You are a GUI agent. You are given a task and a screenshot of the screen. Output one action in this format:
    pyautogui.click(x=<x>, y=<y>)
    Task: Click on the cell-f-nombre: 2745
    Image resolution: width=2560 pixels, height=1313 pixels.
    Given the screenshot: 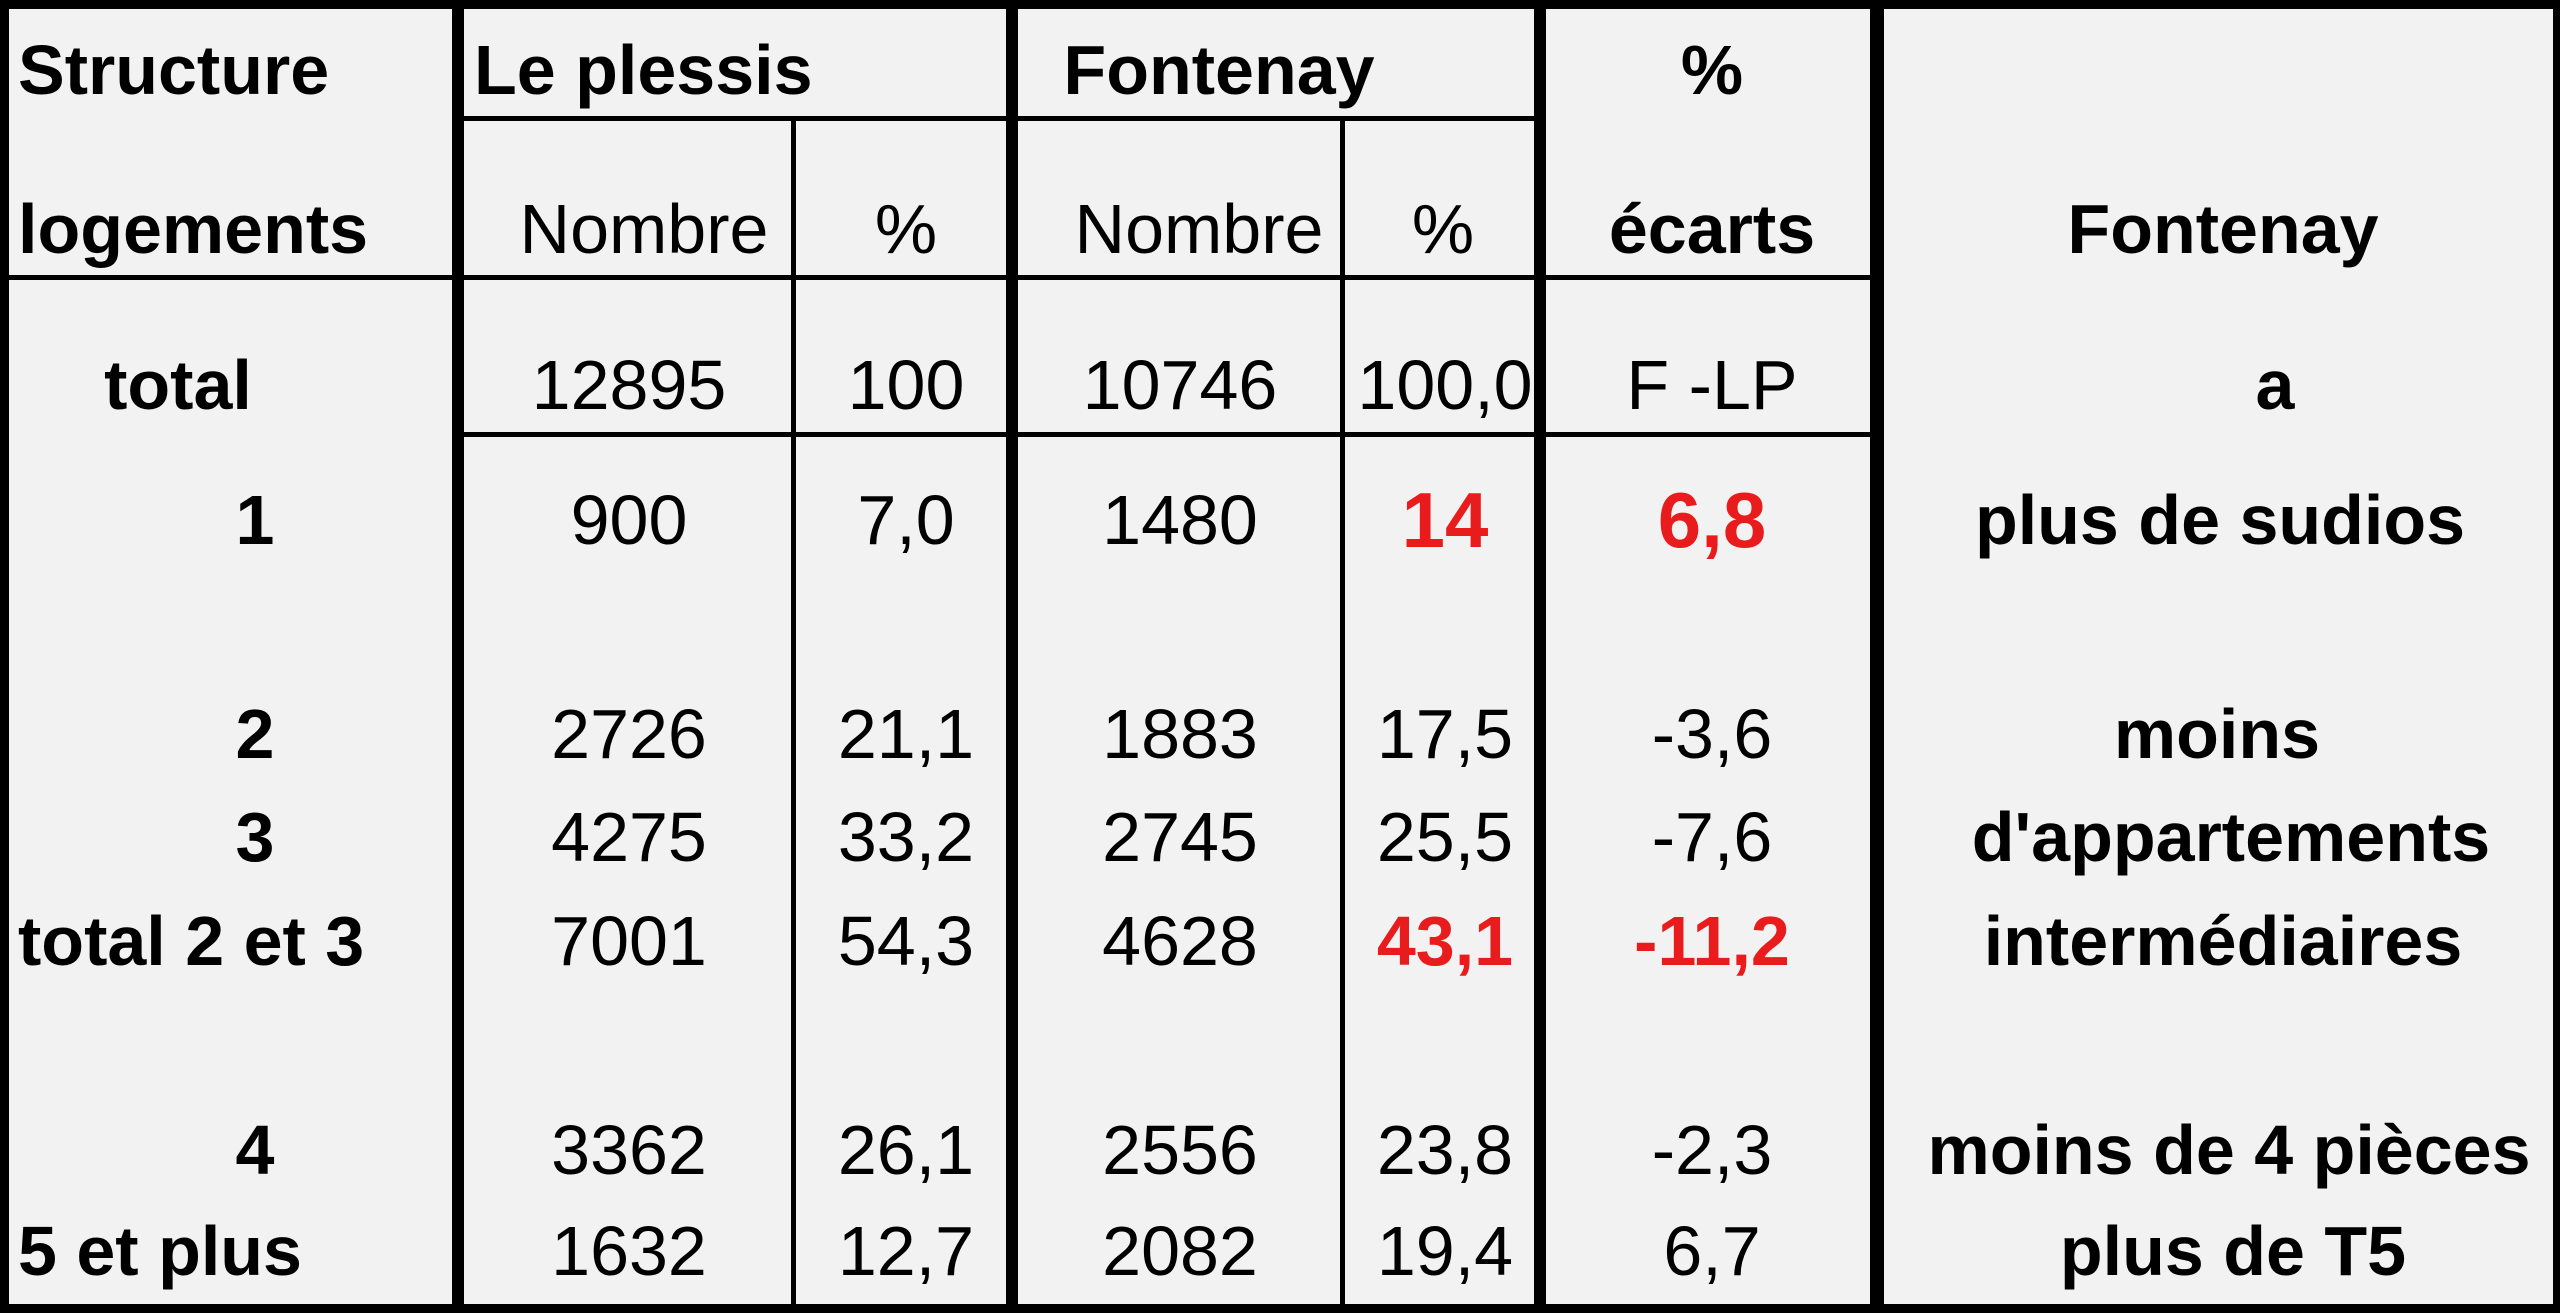 What is the action you would take?
    pyautogui.click(x=1180, y=837)
    